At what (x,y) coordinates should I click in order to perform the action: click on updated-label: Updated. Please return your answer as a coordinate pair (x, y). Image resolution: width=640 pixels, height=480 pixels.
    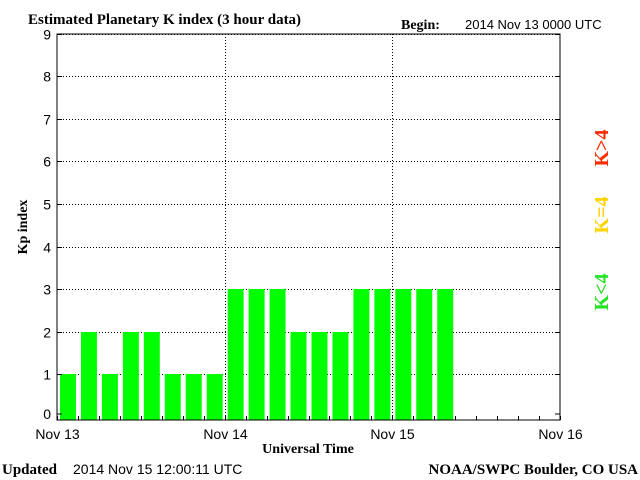
    Looking at the image, I should click on (30, 470).